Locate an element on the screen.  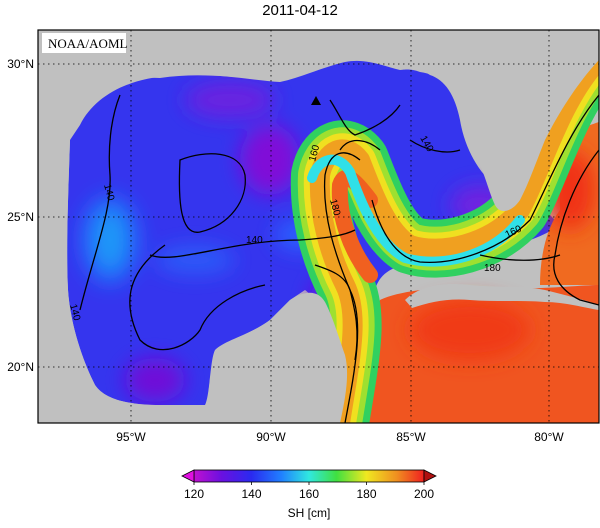
colorbar-ticks is located at coordinates (309, 483).